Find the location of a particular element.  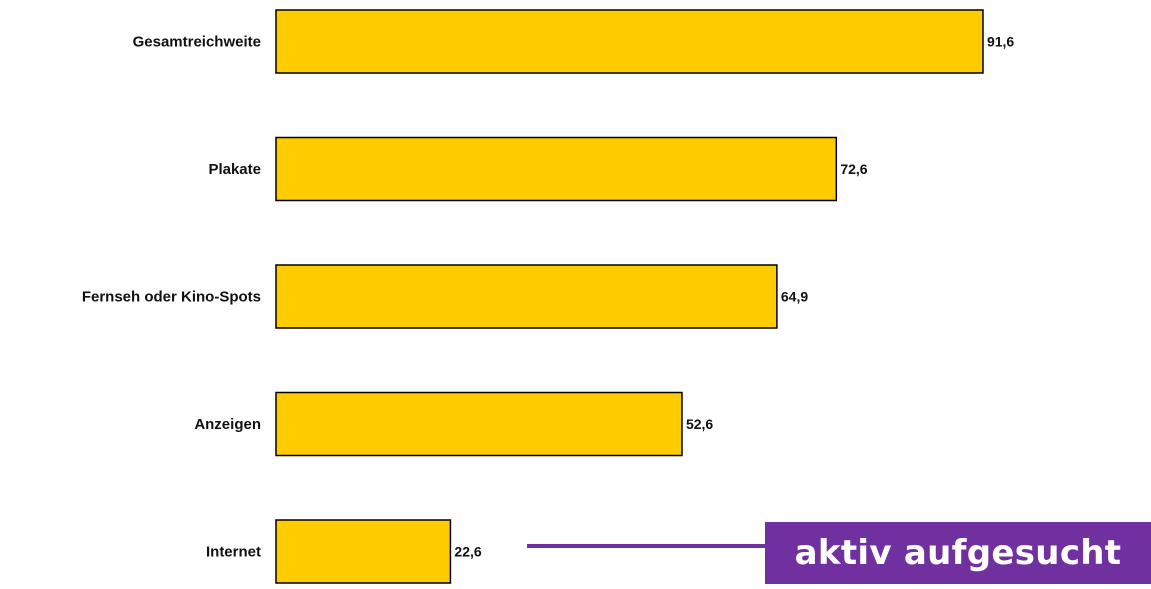

annotation-callout: aktiv aufgesucht is located at coordinates (958, 553).